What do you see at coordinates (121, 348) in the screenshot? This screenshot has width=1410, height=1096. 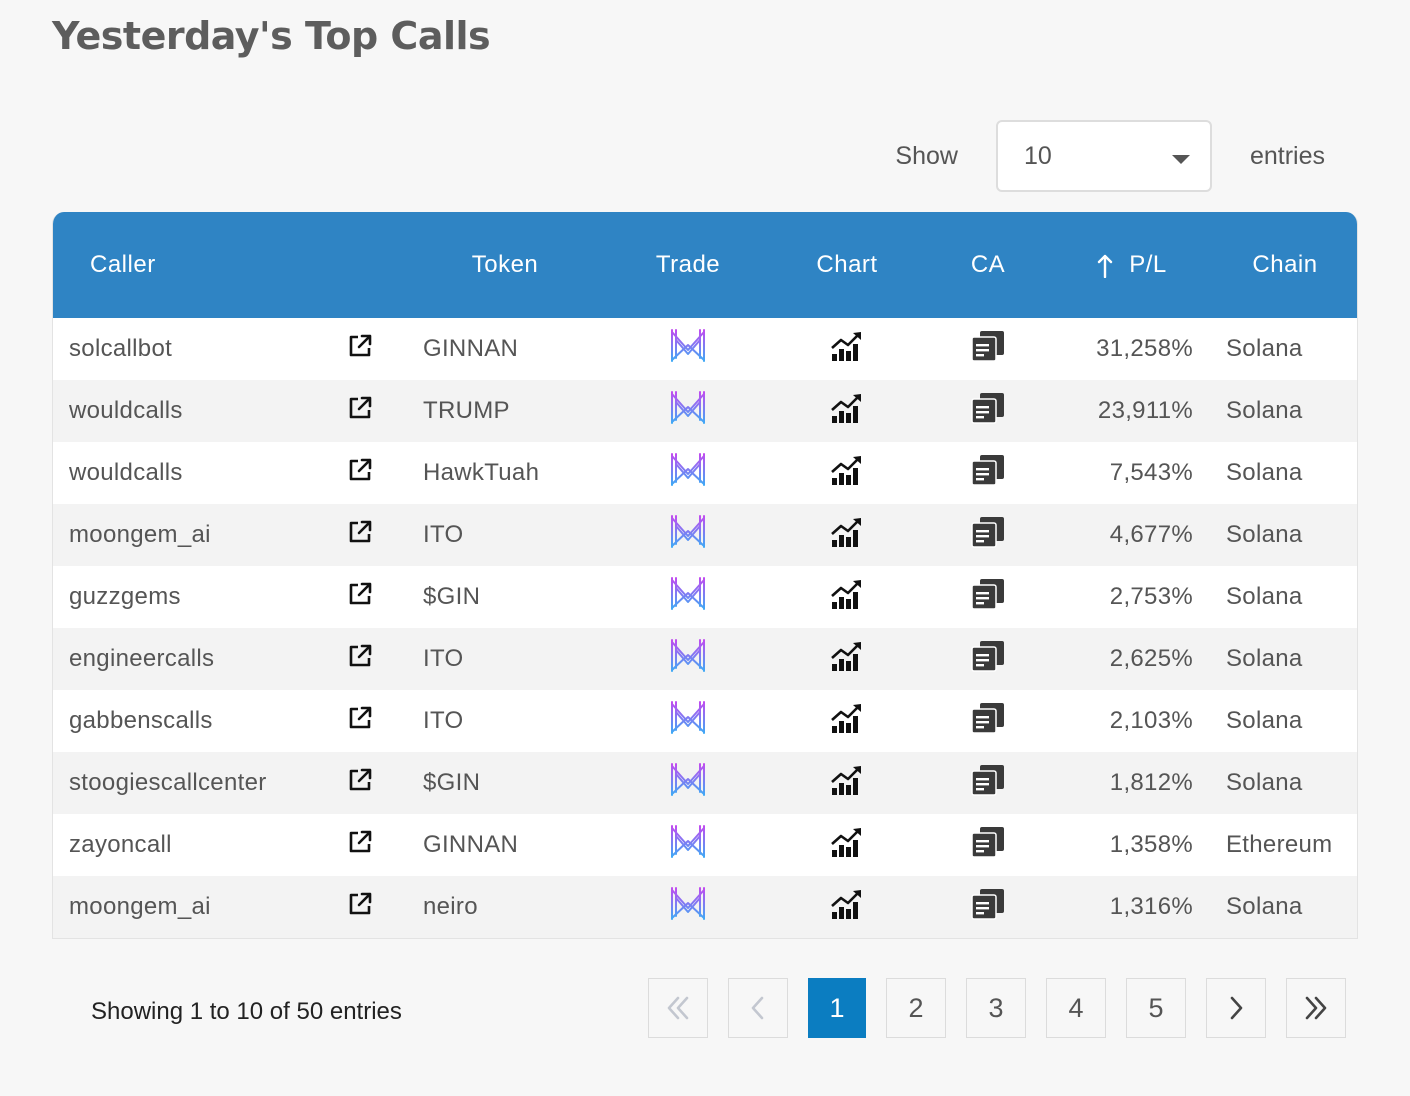 I see `caller-cell: solcallbot` at bounding box center [121, 348].